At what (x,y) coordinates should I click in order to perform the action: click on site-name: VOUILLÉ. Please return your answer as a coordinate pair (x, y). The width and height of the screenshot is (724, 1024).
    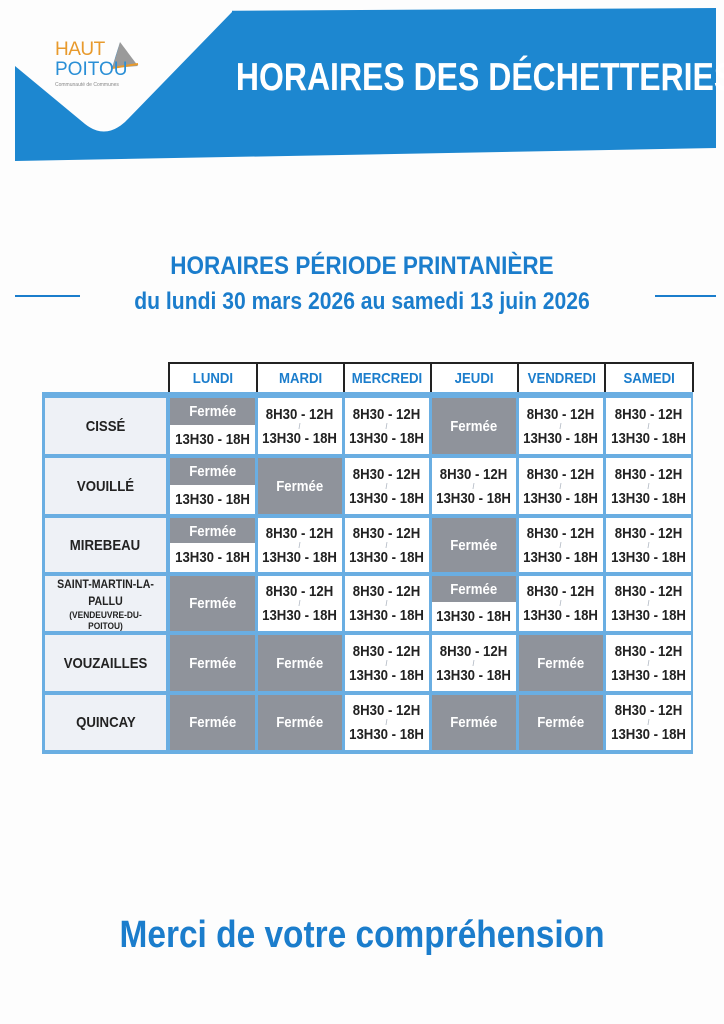
    Looking at the image, I should click on (105, 486).